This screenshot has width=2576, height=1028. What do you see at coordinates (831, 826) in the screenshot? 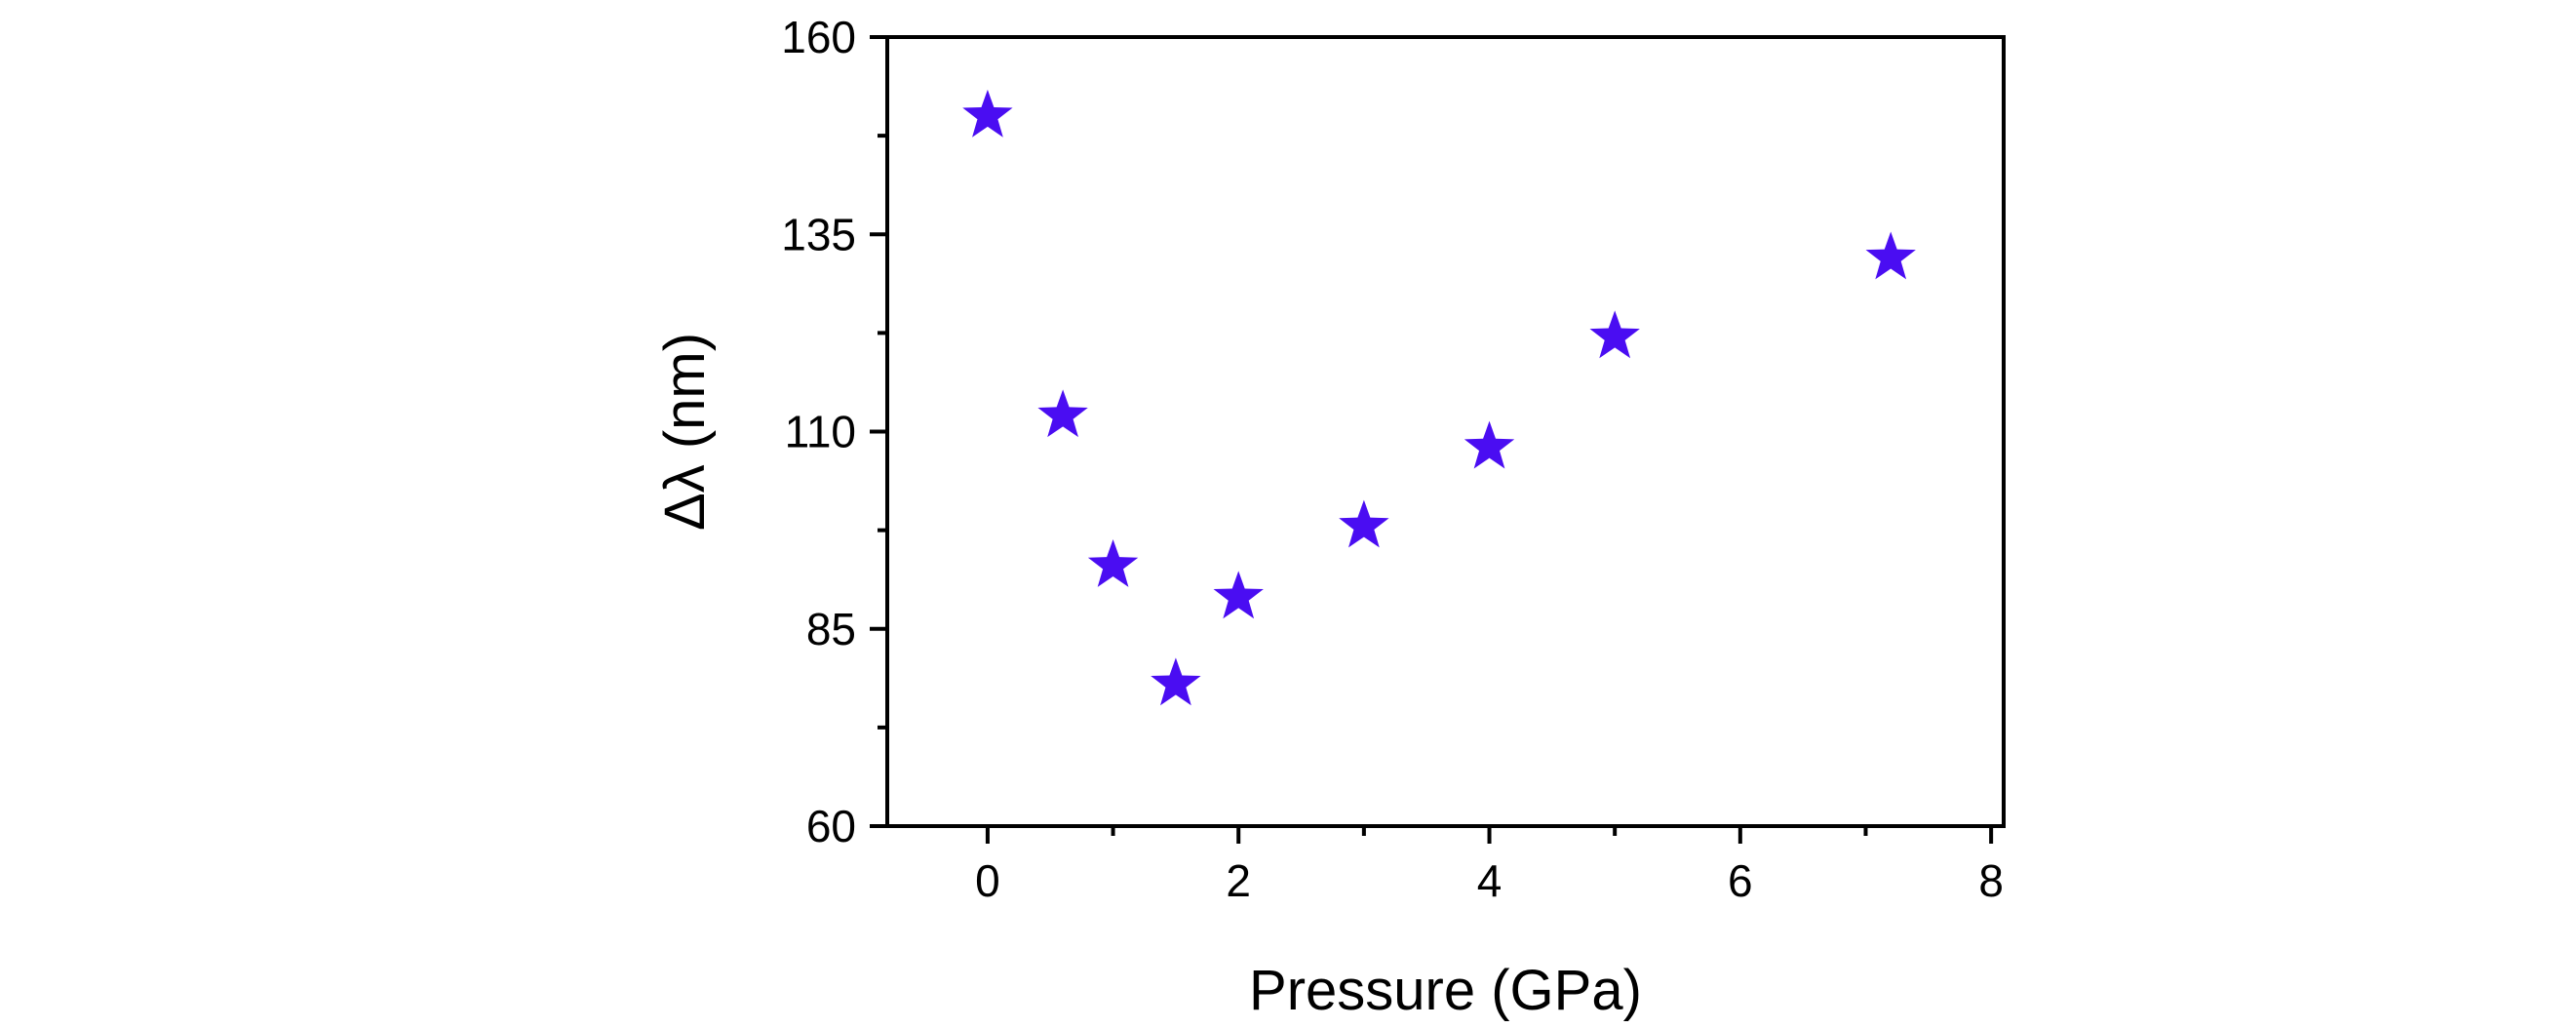
I see `y-tick-label: 60` at bounding box center [831, 826].